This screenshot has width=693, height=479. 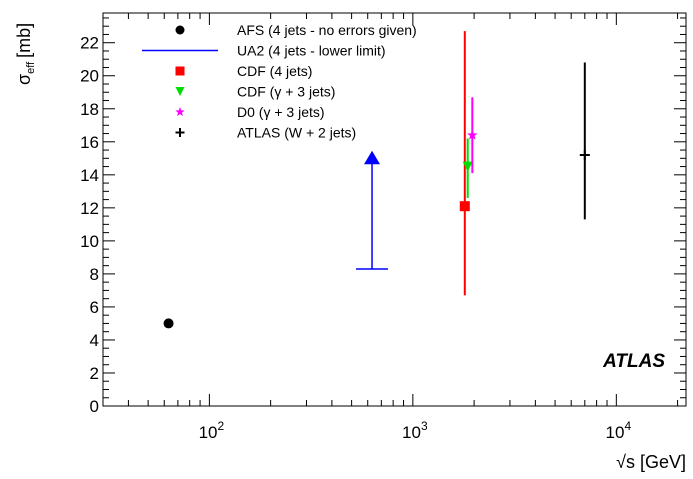 I want to click on legend-label: ATLAS (W + 2 jets), so click(x=296, y=133).